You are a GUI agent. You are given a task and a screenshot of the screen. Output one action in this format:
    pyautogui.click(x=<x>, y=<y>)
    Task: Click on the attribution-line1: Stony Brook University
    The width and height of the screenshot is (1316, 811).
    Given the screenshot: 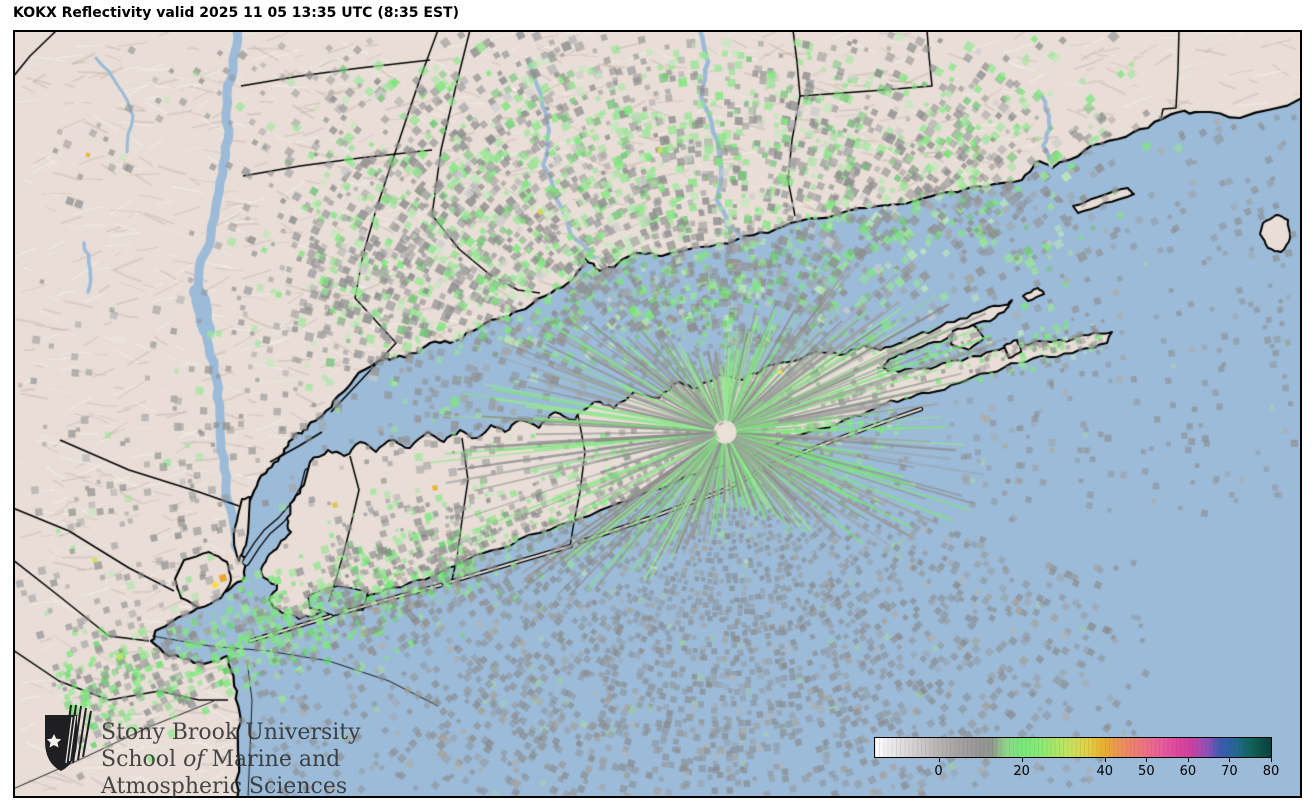 What is the action you would take?
    pyautogui.click(x=231, y=732)
    